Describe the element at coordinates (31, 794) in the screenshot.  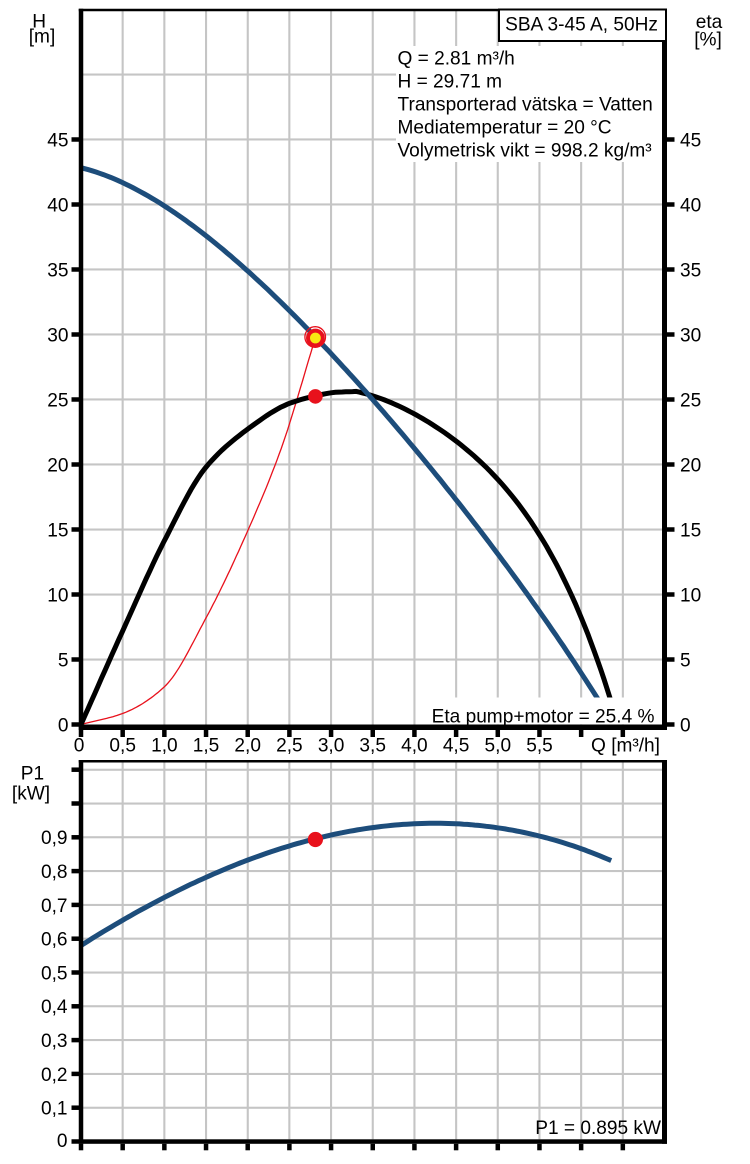
I see `svg-text: [kW]` at that location.